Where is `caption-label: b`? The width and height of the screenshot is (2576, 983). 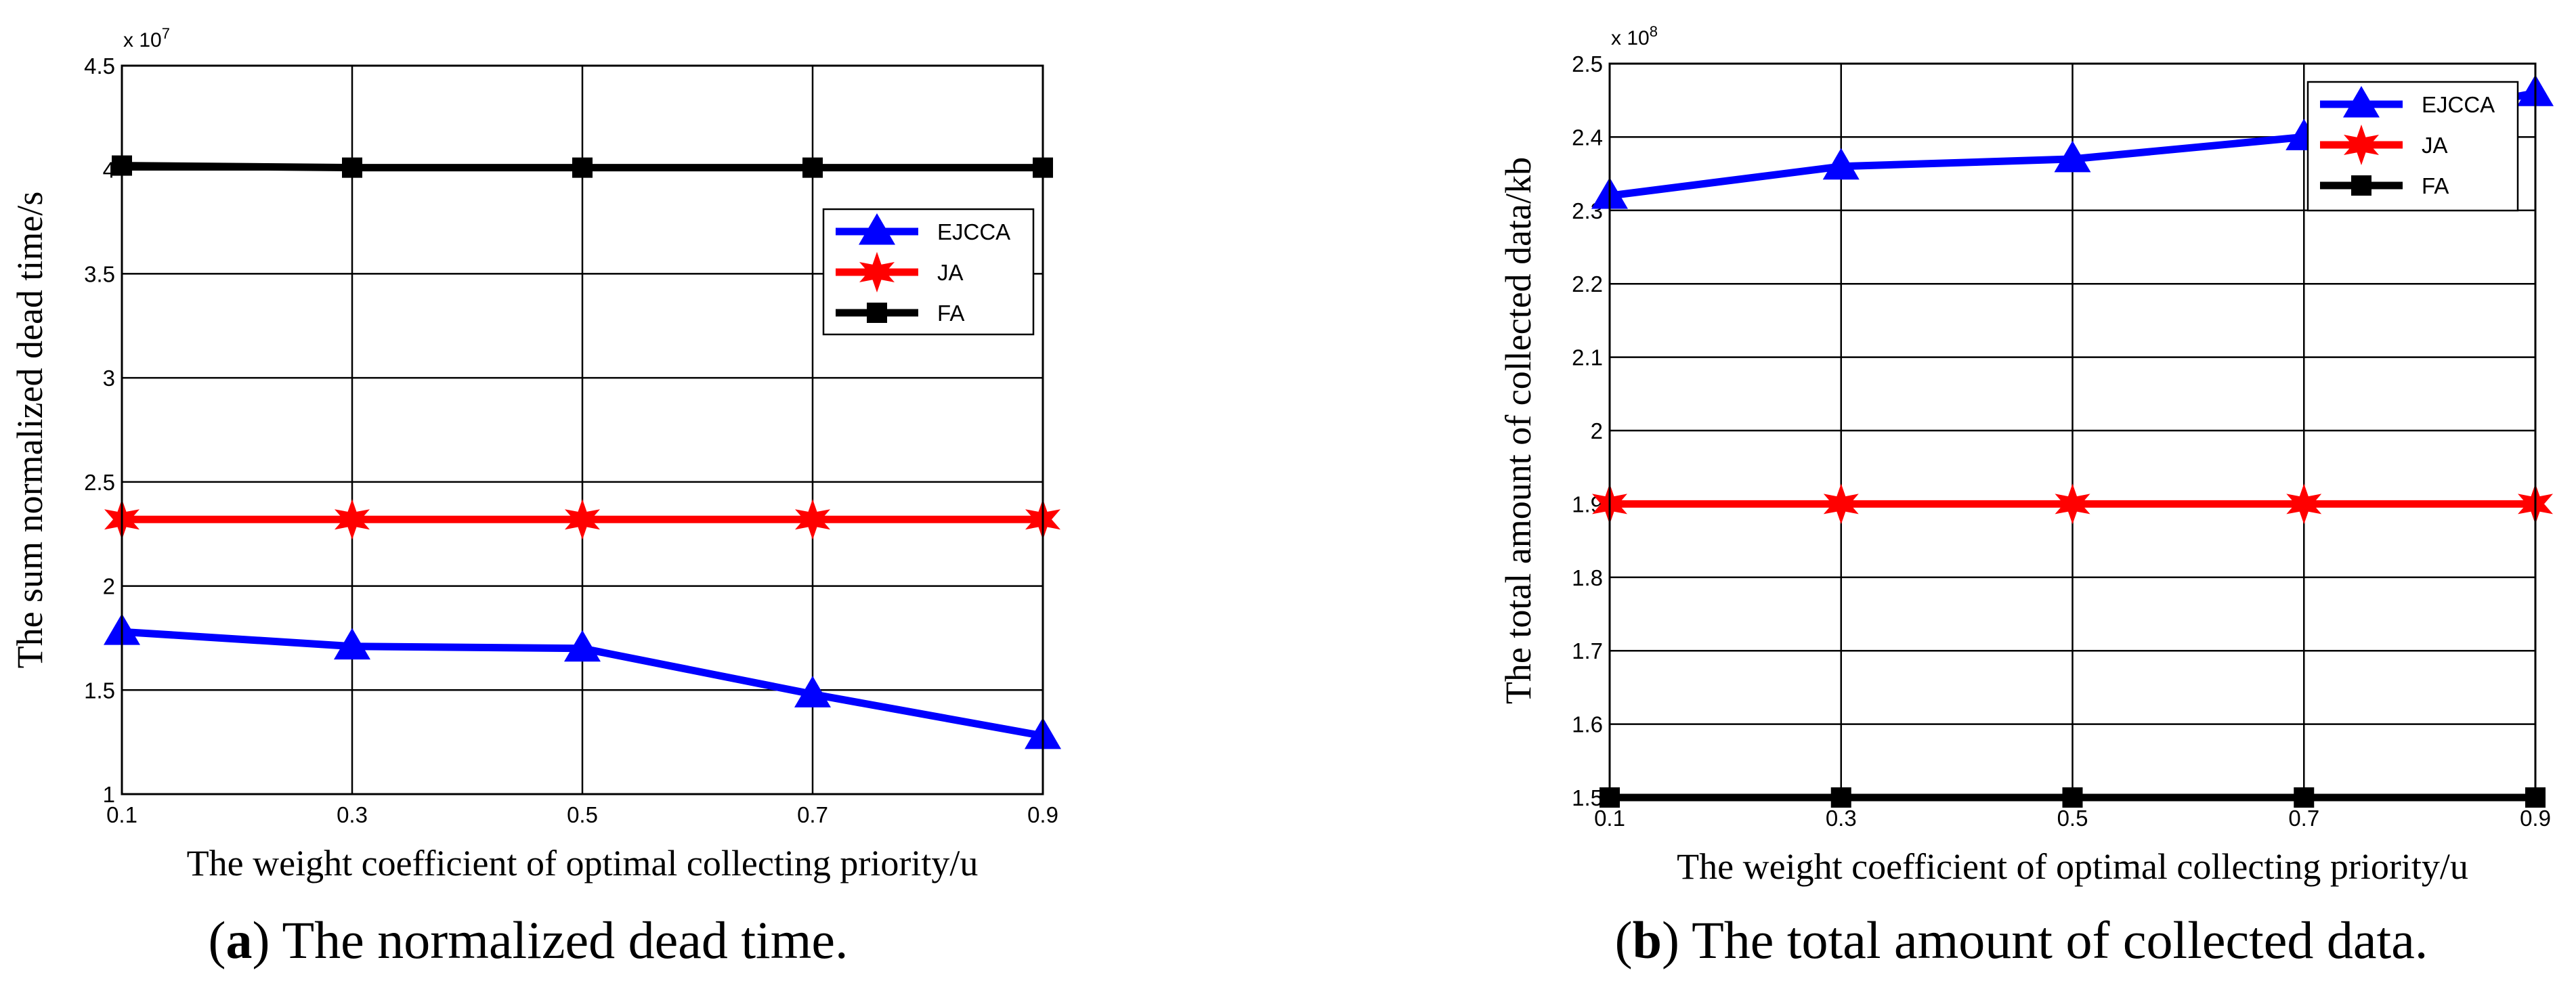 caption-label: b is located at coordinates (1647, 940).